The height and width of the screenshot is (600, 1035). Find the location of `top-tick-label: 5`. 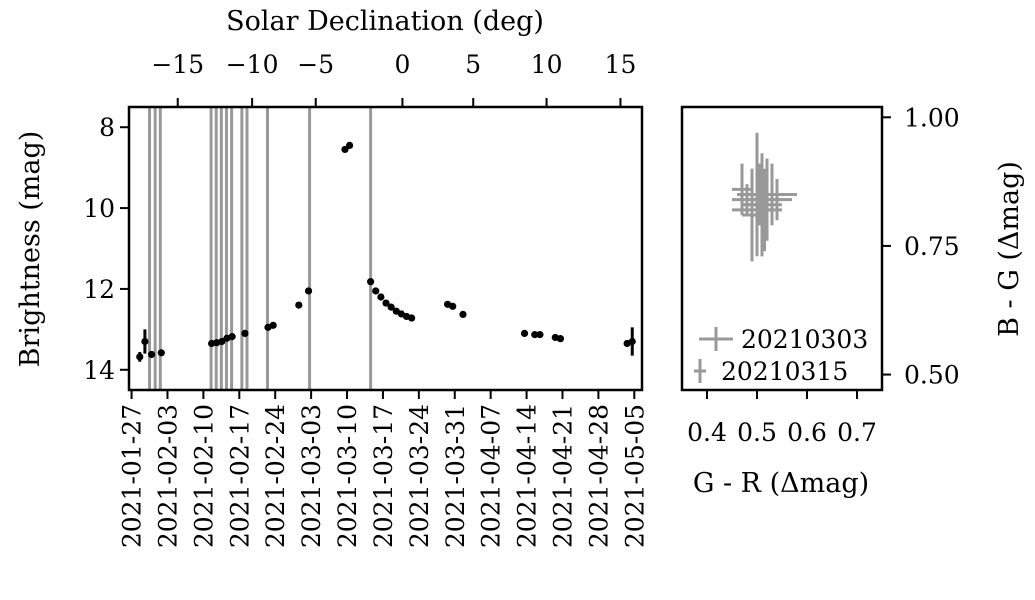

top-tick-label: 5 is located at coordinates (473, 64).